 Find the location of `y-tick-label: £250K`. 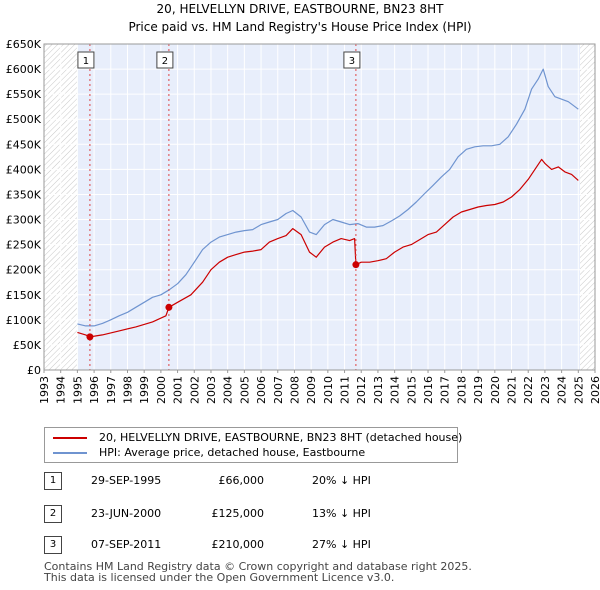

y-tick-label: £250K is located at coordinates (24, 245).